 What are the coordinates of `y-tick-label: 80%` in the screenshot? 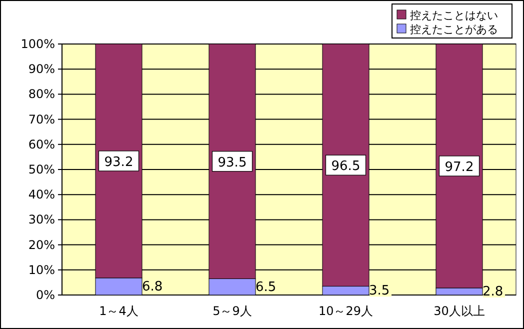 It's located at (41, 94).